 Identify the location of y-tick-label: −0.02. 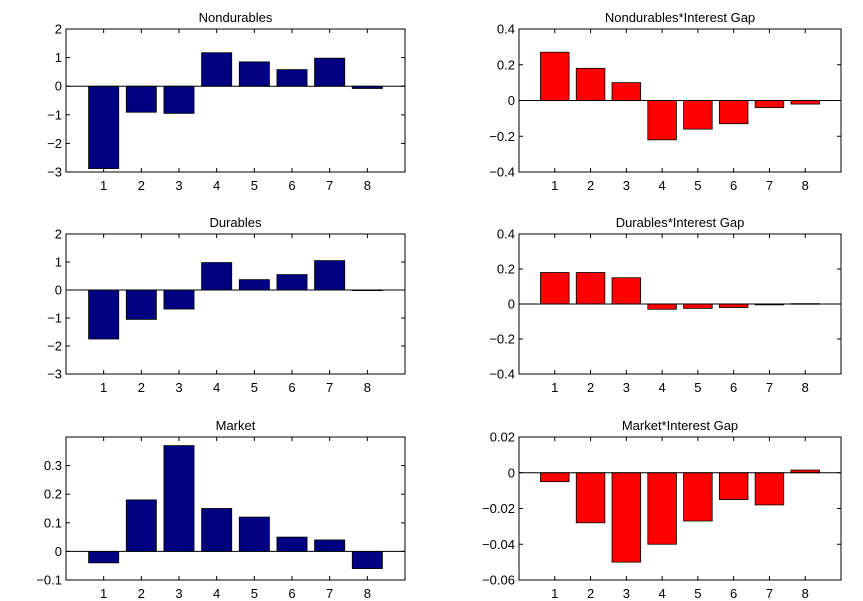
(498, 508).